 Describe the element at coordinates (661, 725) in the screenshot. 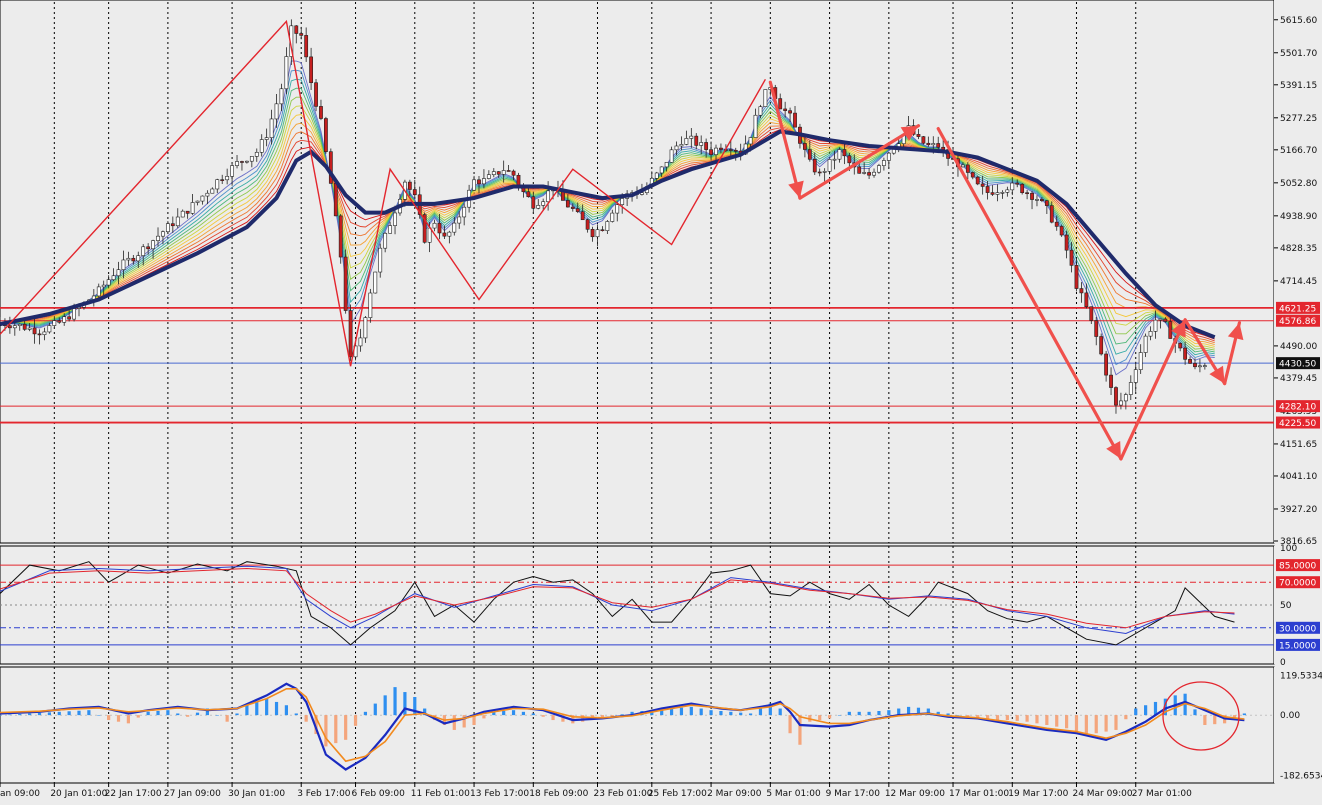

I see `macd-panel: 119.5334 0.00 -182.6534` at that location.